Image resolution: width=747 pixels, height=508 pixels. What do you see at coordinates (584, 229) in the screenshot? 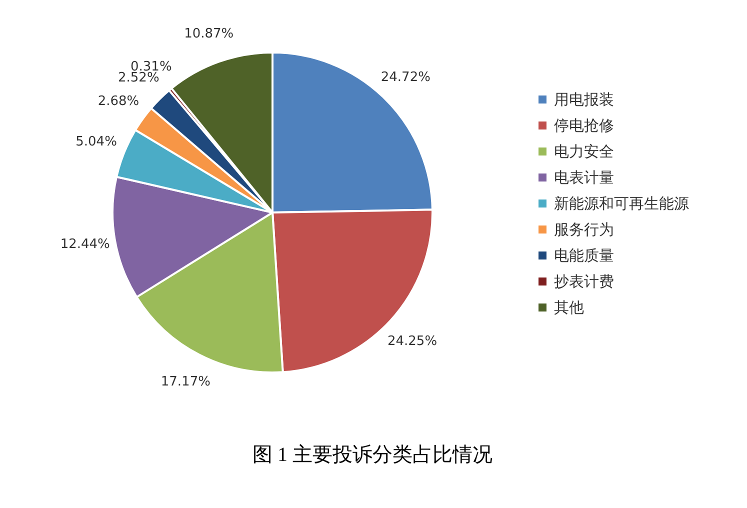
I see `legend-label: 服务行为` at bounding box center [584, 229].